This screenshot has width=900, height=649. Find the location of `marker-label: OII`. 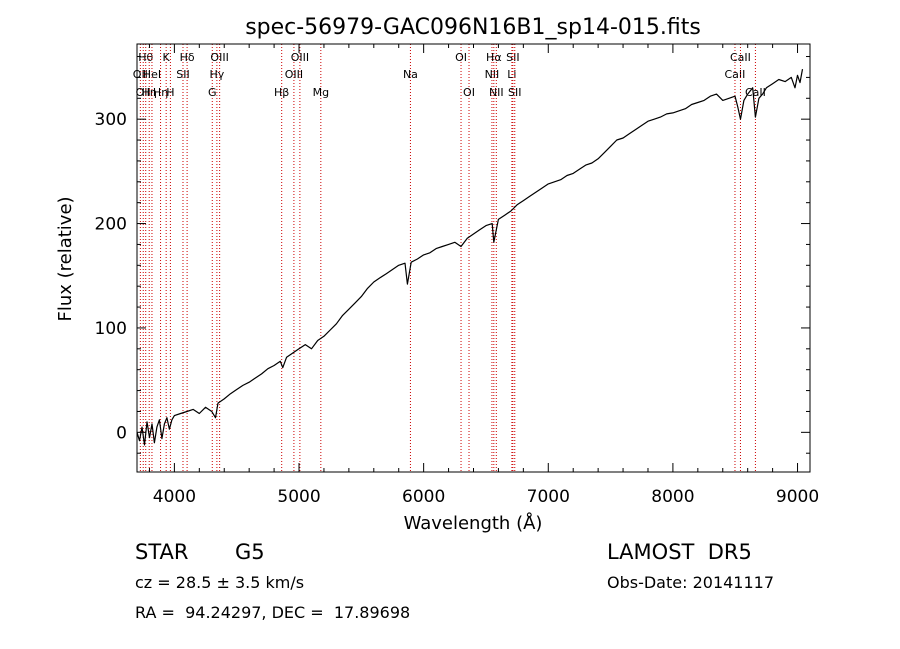

marker-label: OII is located at coordinates (143, 92).